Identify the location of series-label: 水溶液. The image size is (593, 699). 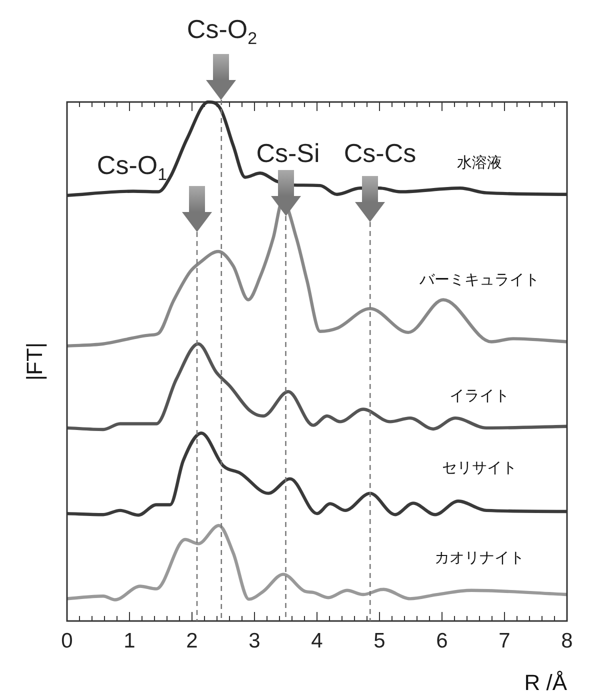
(479, 162).